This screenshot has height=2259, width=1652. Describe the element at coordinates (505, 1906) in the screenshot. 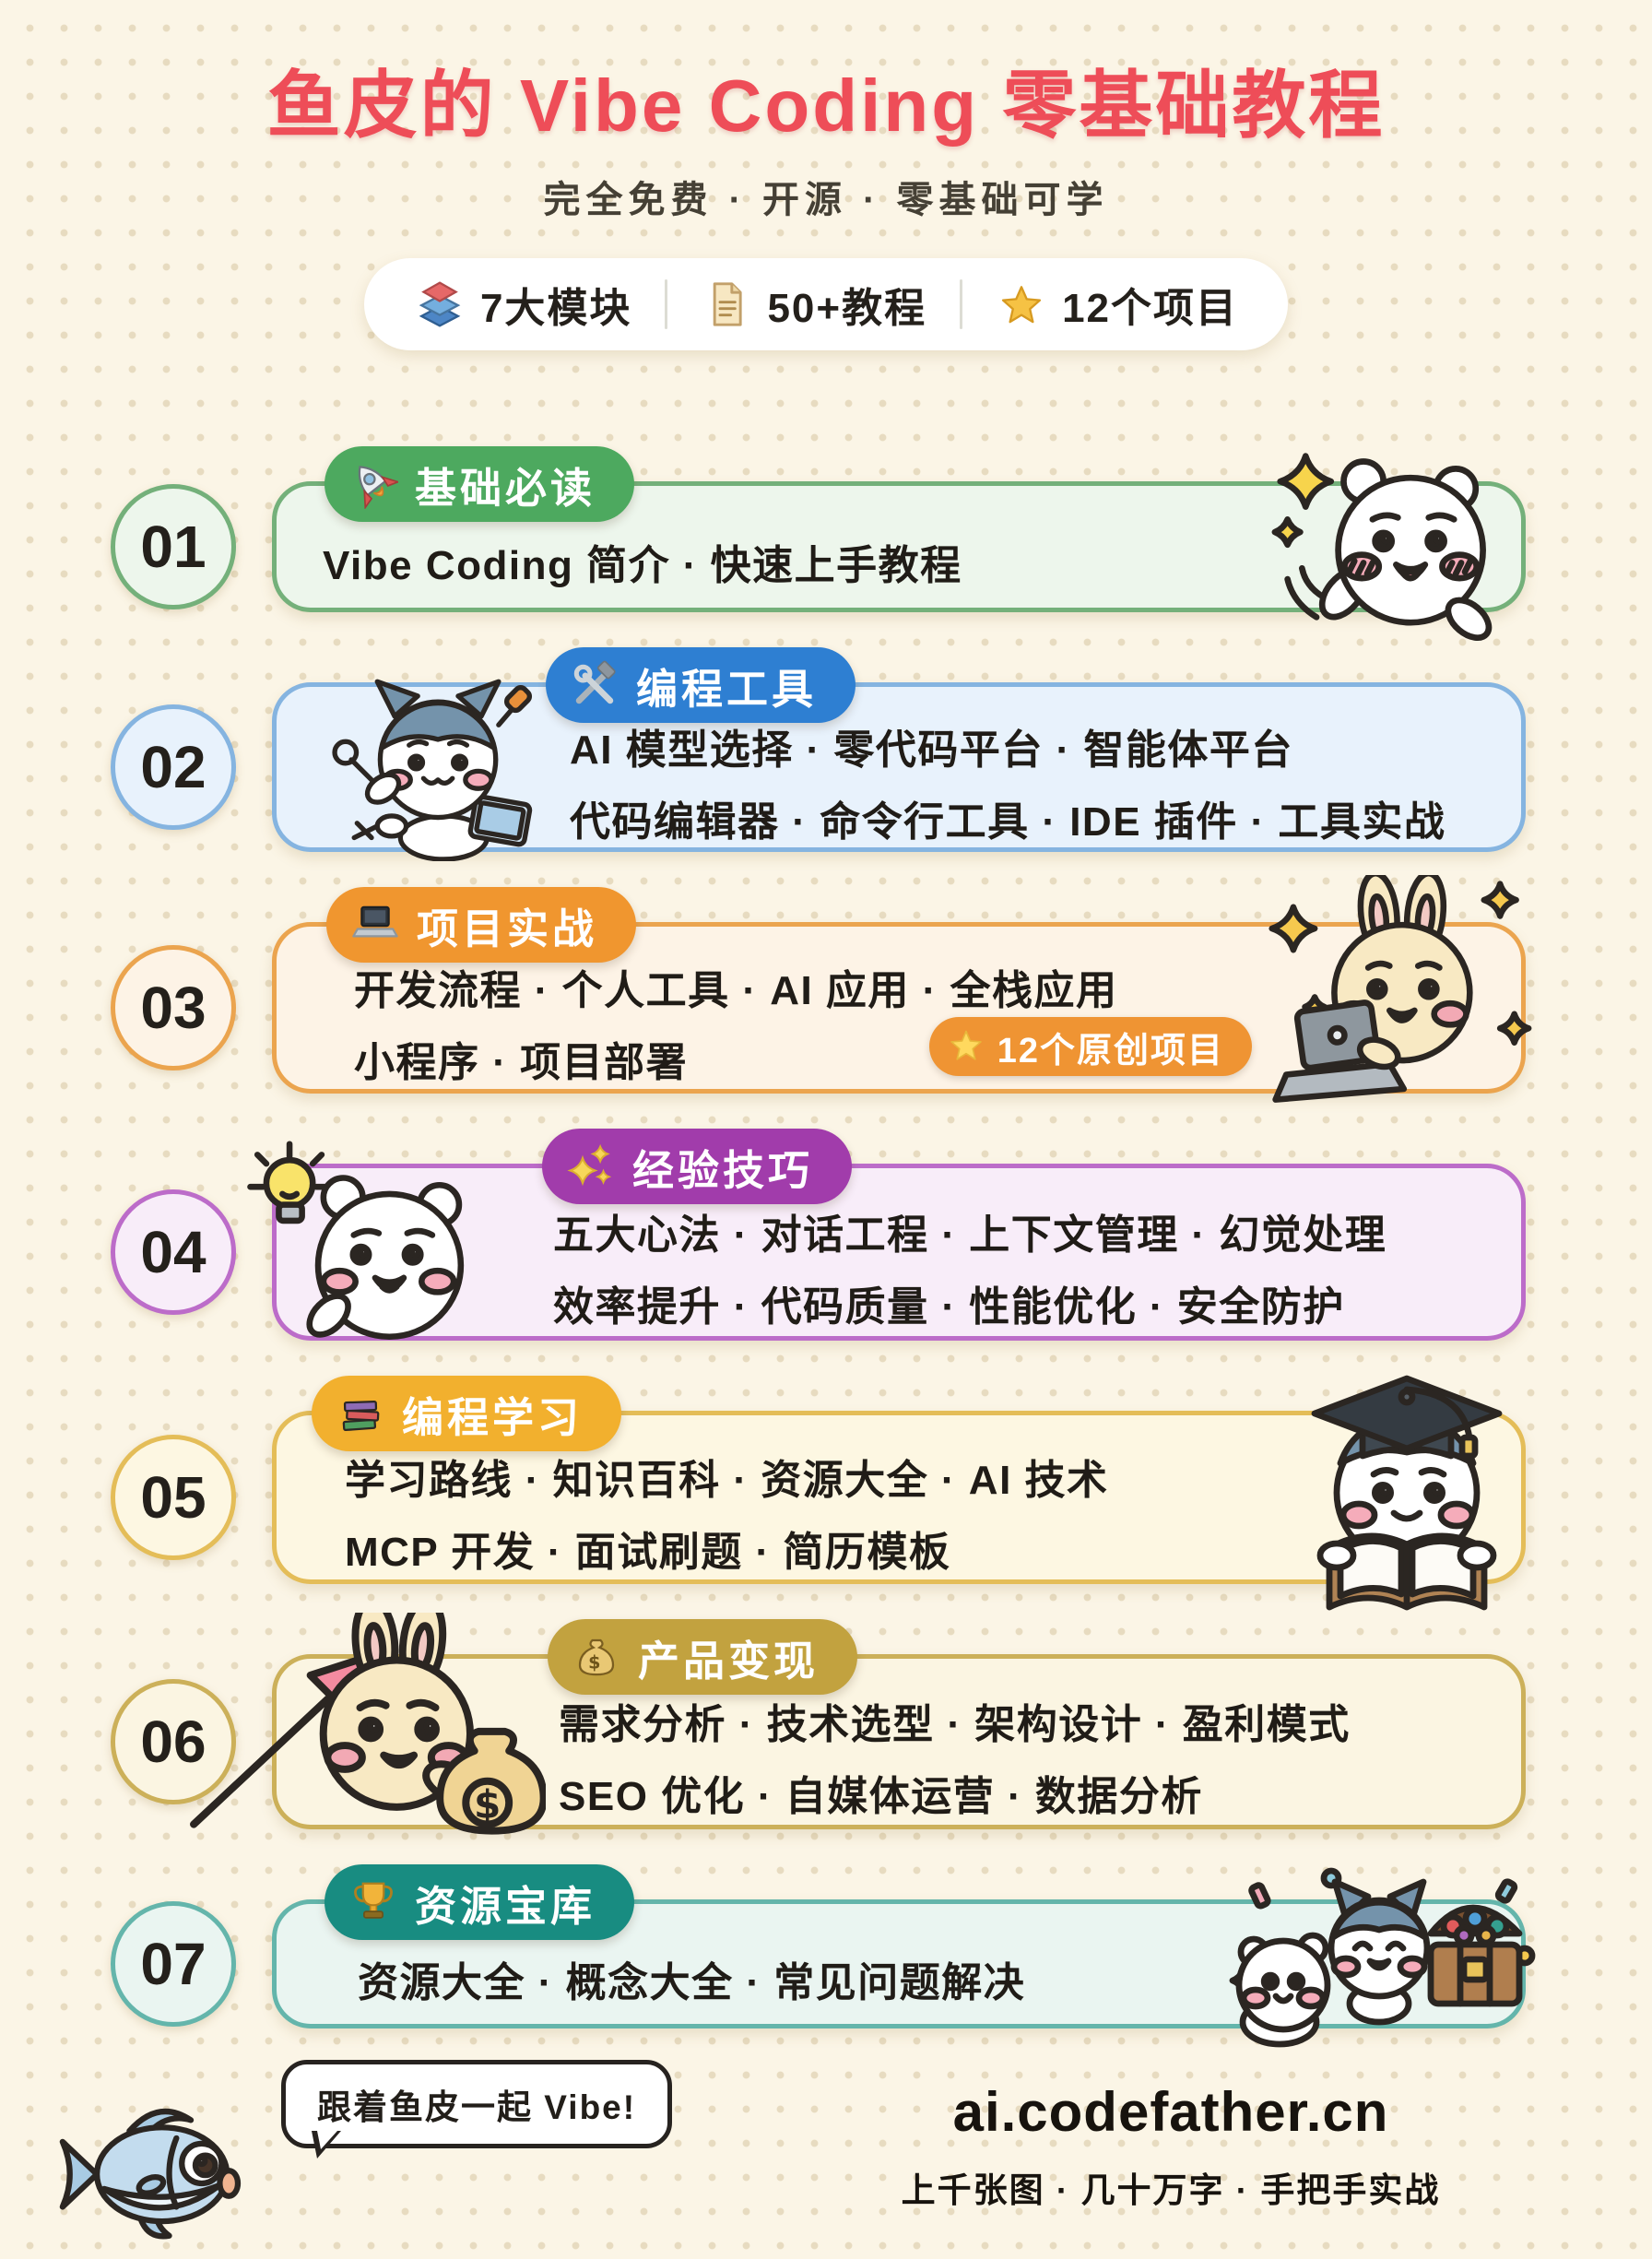

I see `module-title: 资源宝库` at that location.